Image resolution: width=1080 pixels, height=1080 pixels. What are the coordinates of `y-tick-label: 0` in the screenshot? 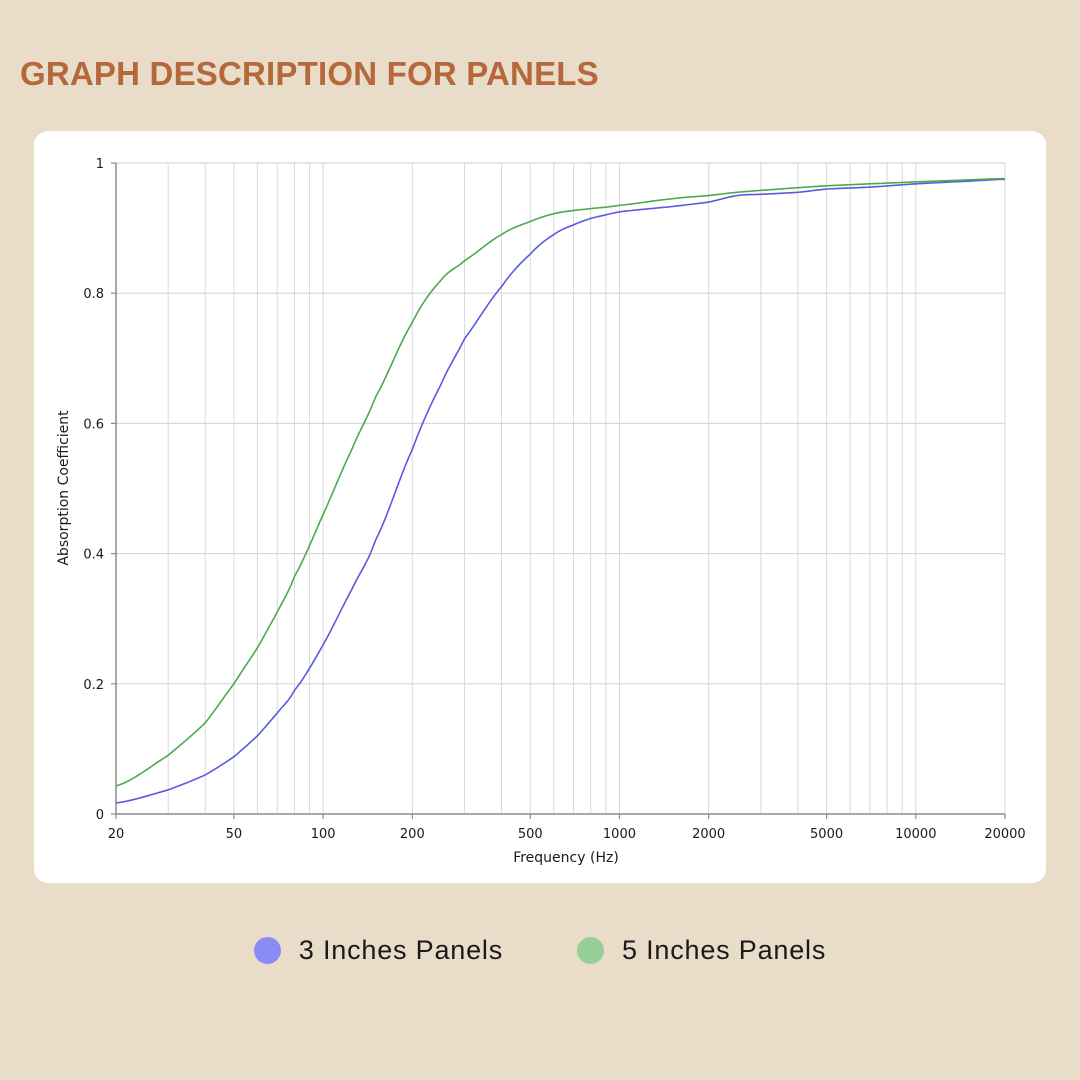 It's located at (100, 815).